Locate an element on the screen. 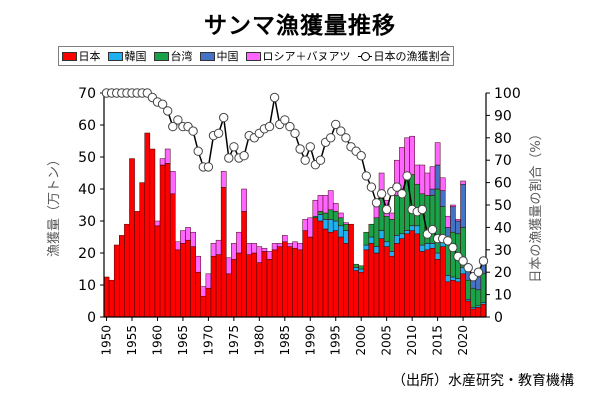 This screenshot has width=600, height=400. bar-korea-1997 is located at coordinates (346, 237).